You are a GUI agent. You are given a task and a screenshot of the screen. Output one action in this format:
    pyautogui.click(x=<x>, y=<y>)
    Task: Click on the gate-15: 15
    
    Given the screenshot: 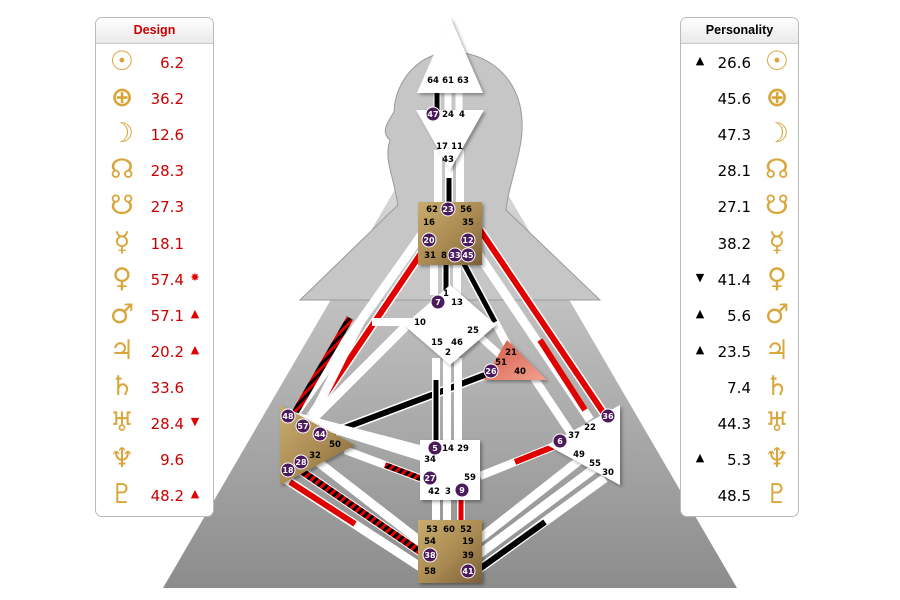 What is the action you would take?
    pyautogui.click(x=437, y=343)
    